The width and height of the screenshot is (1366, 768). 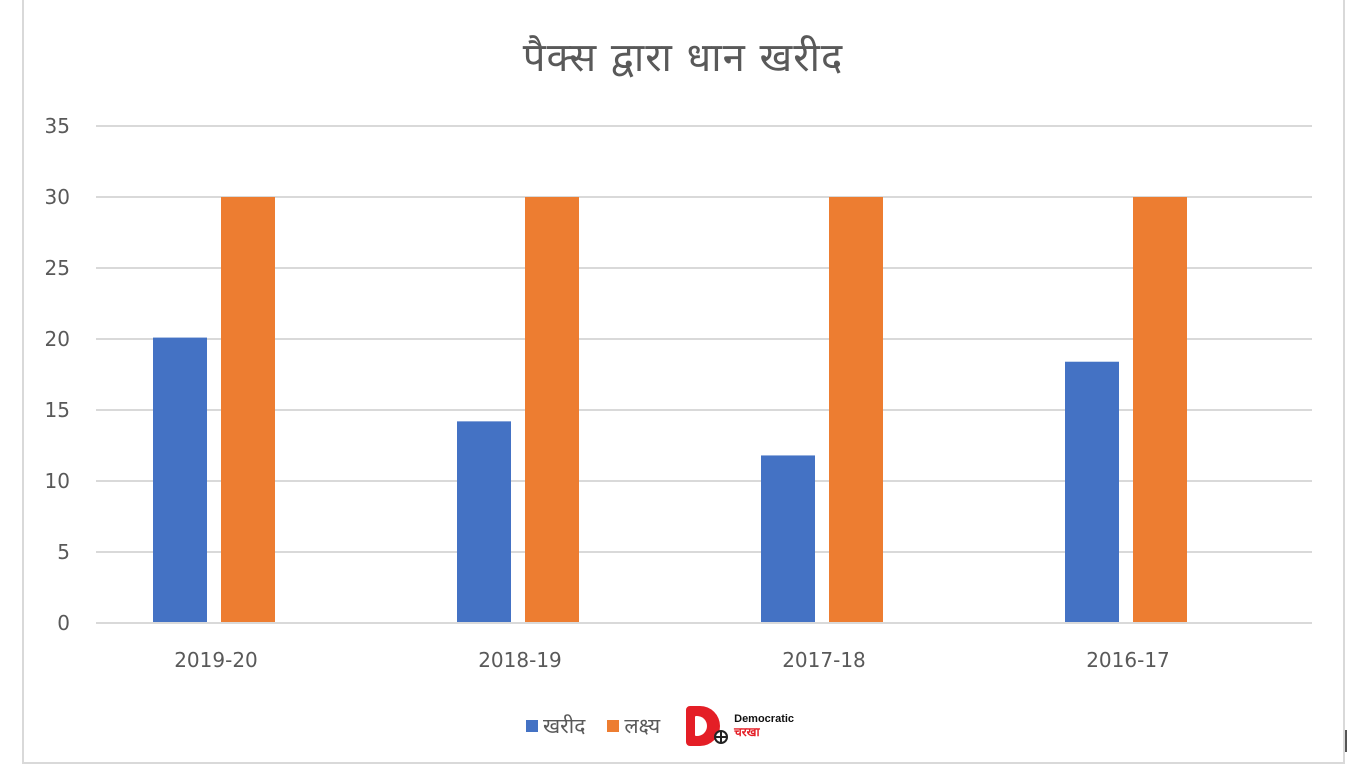 I want to click on x-tick-label-2018-19: 2018-19, so click(x=520, y=660).